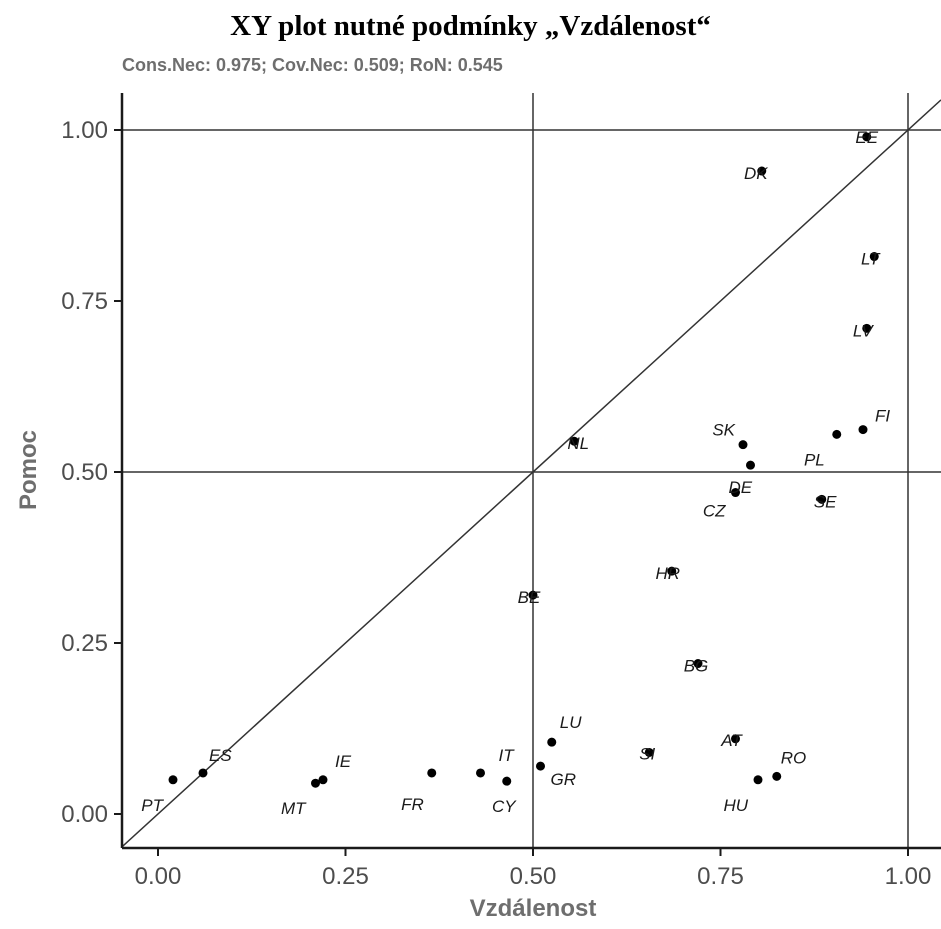 The width and height of the screenshot is (941, 929). Describe the element at coordinates (470, 26) in the screenshot. I see `chart-title: XY plot nutné podmínky „Vzdálenost“` at that location.